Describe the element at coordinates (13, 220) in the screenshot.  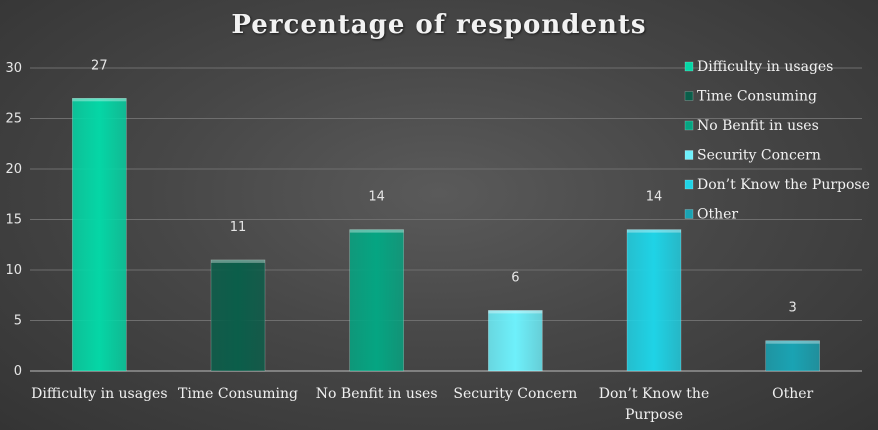
I see `y-tick-label: 15` at that location.